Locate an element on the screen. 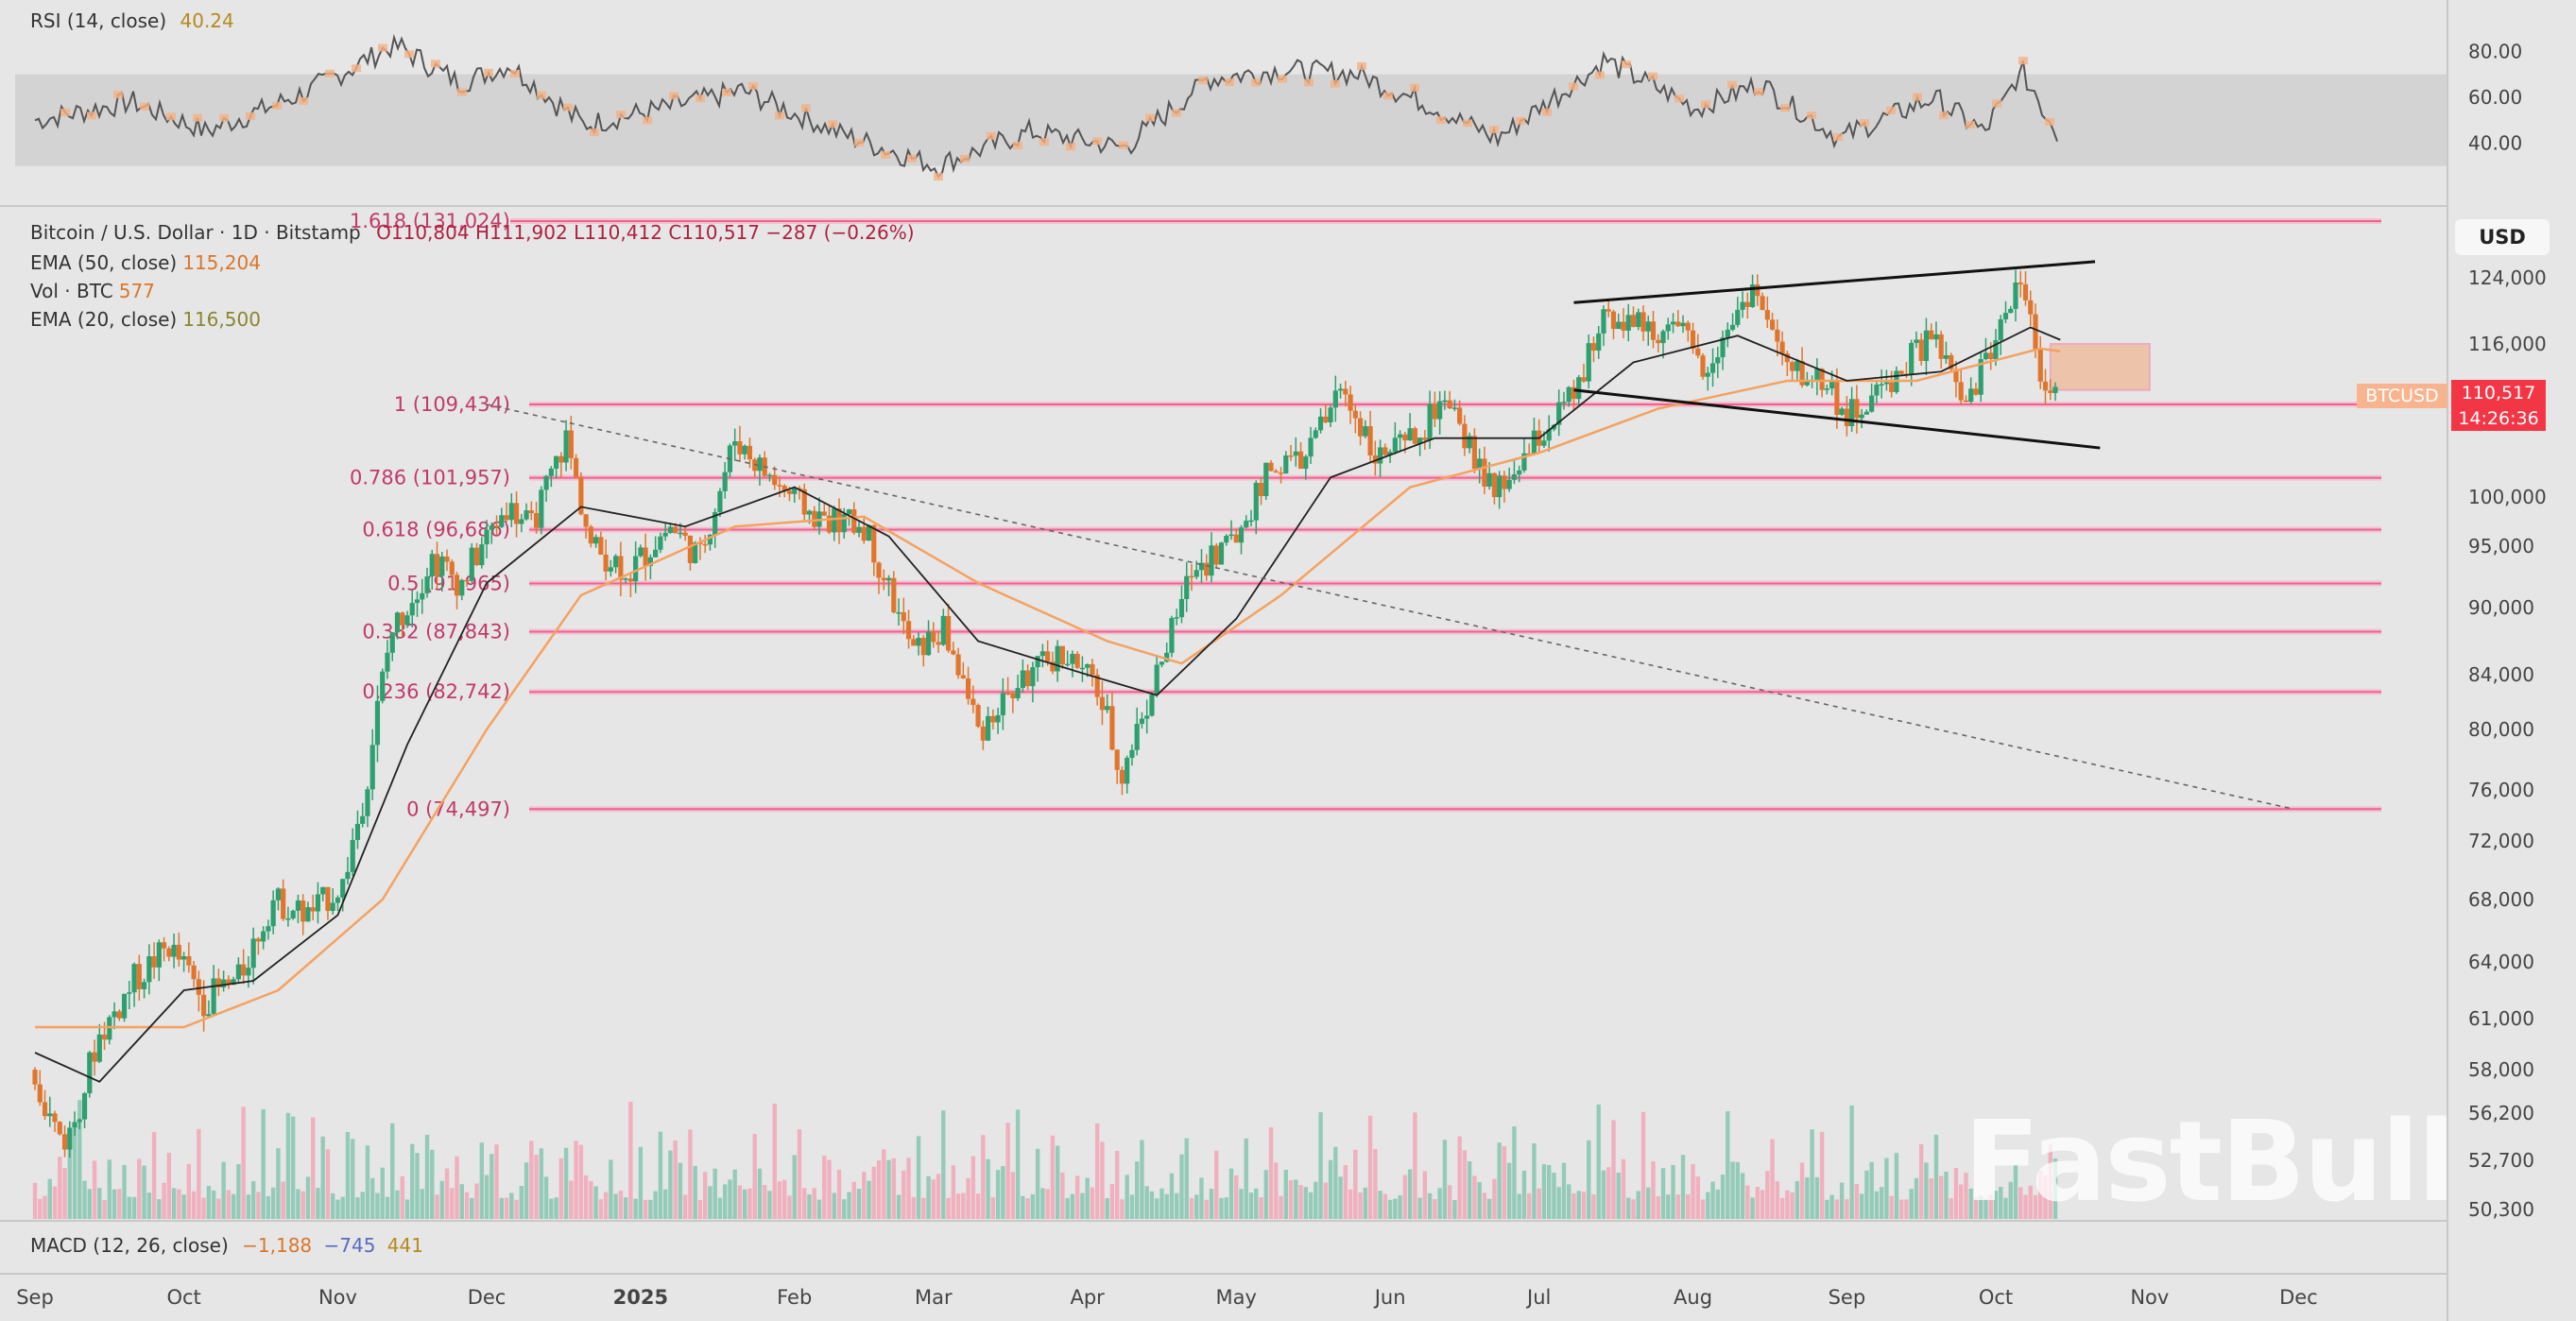 The height and width of the screenshot is (1321, 2576). fib-level-label: 1.618 (131,024) is located at coordinates (430, 221).